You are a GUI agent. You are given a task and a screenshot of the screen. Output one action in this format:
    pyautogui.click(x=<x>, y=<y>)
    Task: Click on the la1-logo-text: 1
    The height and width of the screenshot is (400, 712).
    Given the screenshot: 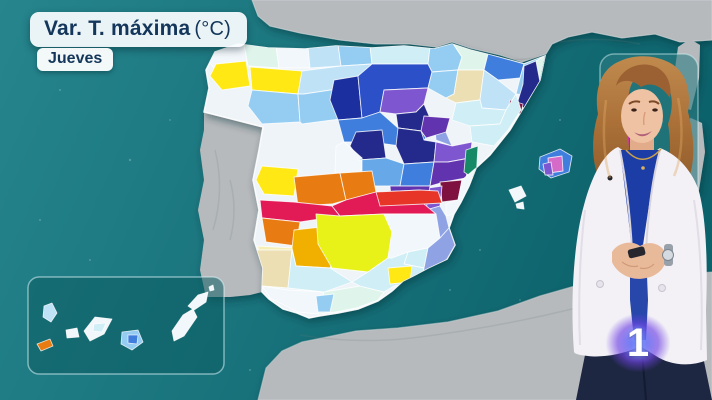 What is the action you would take?
    pyautogui.click(x=638, y=343)
    